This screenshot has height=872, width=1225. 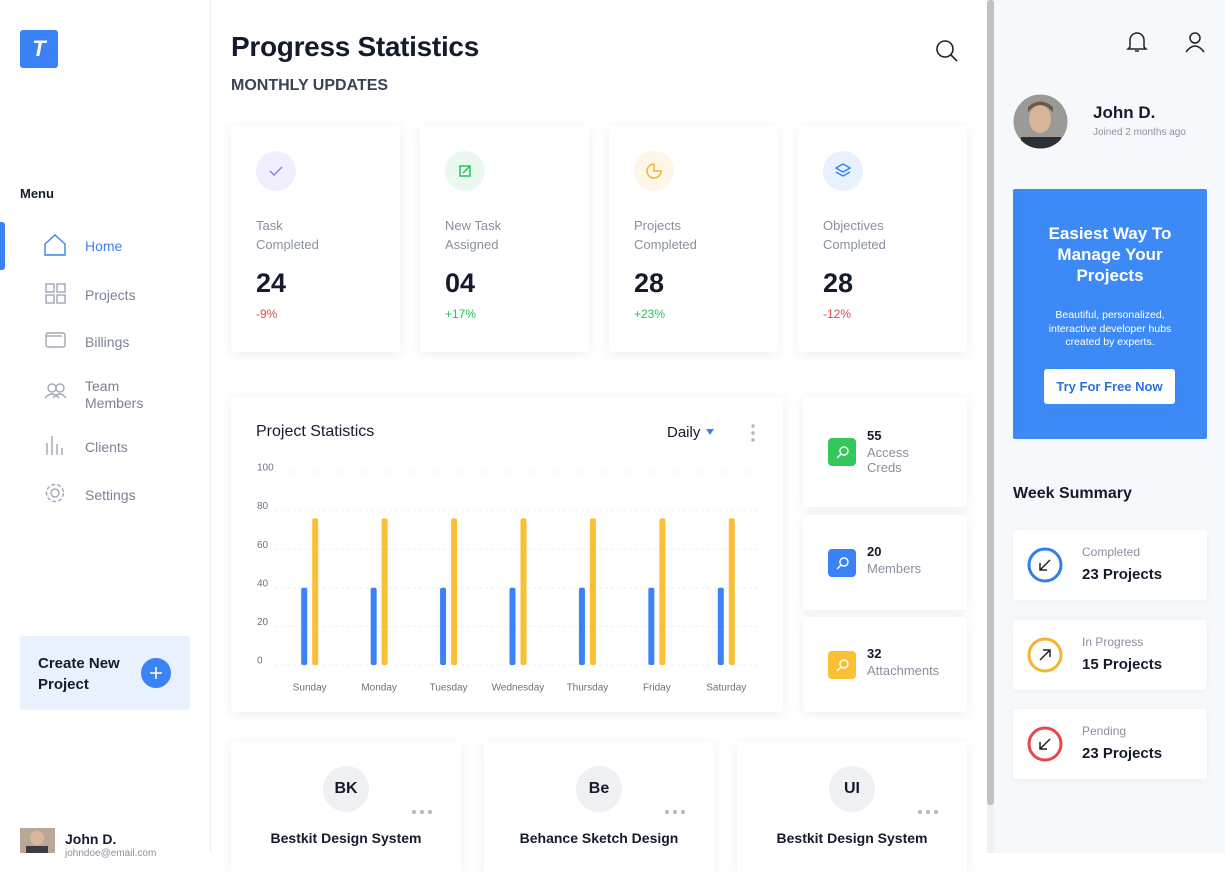 I want to click on promo-button: Try For Free Now, so click(x=1109, y=386).